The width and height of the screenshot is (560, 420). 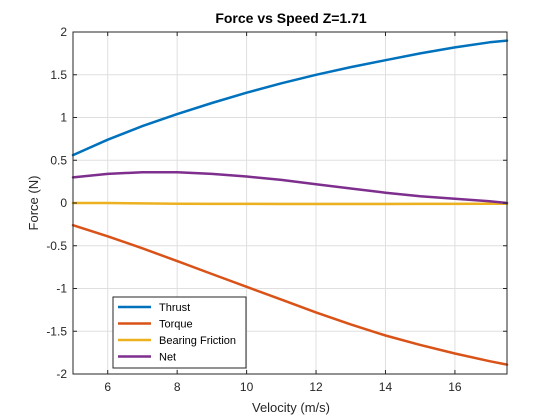 I want to click on y-tick-label: -1.5, so click(x=56, y=331).